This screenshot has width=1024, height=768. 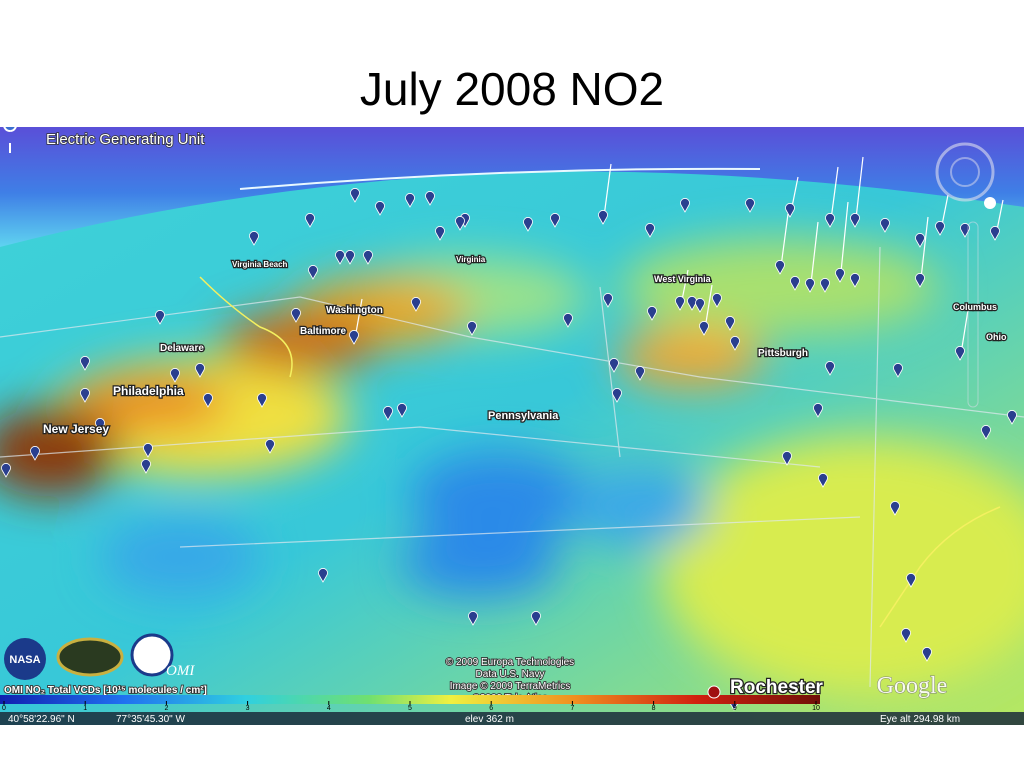 What do you see at coordinates (714, 692) in the screenshot?
I see `rochester-dot` at bounding box center [714, 692].